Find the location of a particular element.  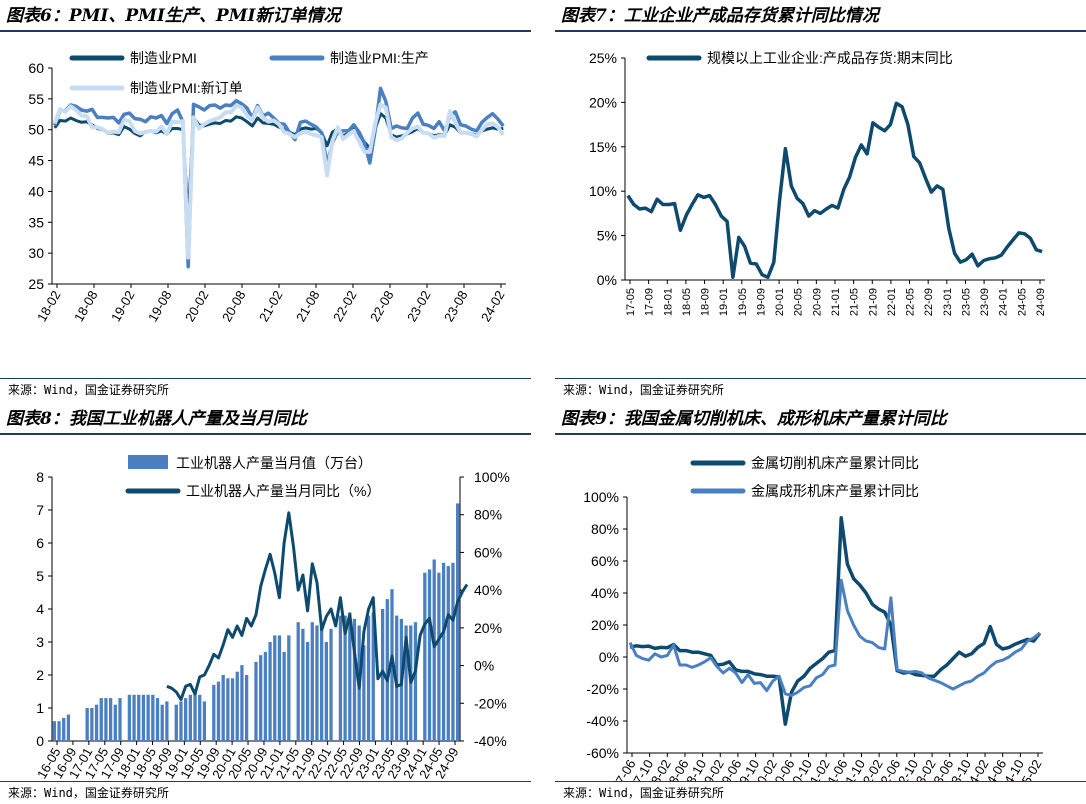

y2-tick-label: 20% is located at coordinates (488, 628).